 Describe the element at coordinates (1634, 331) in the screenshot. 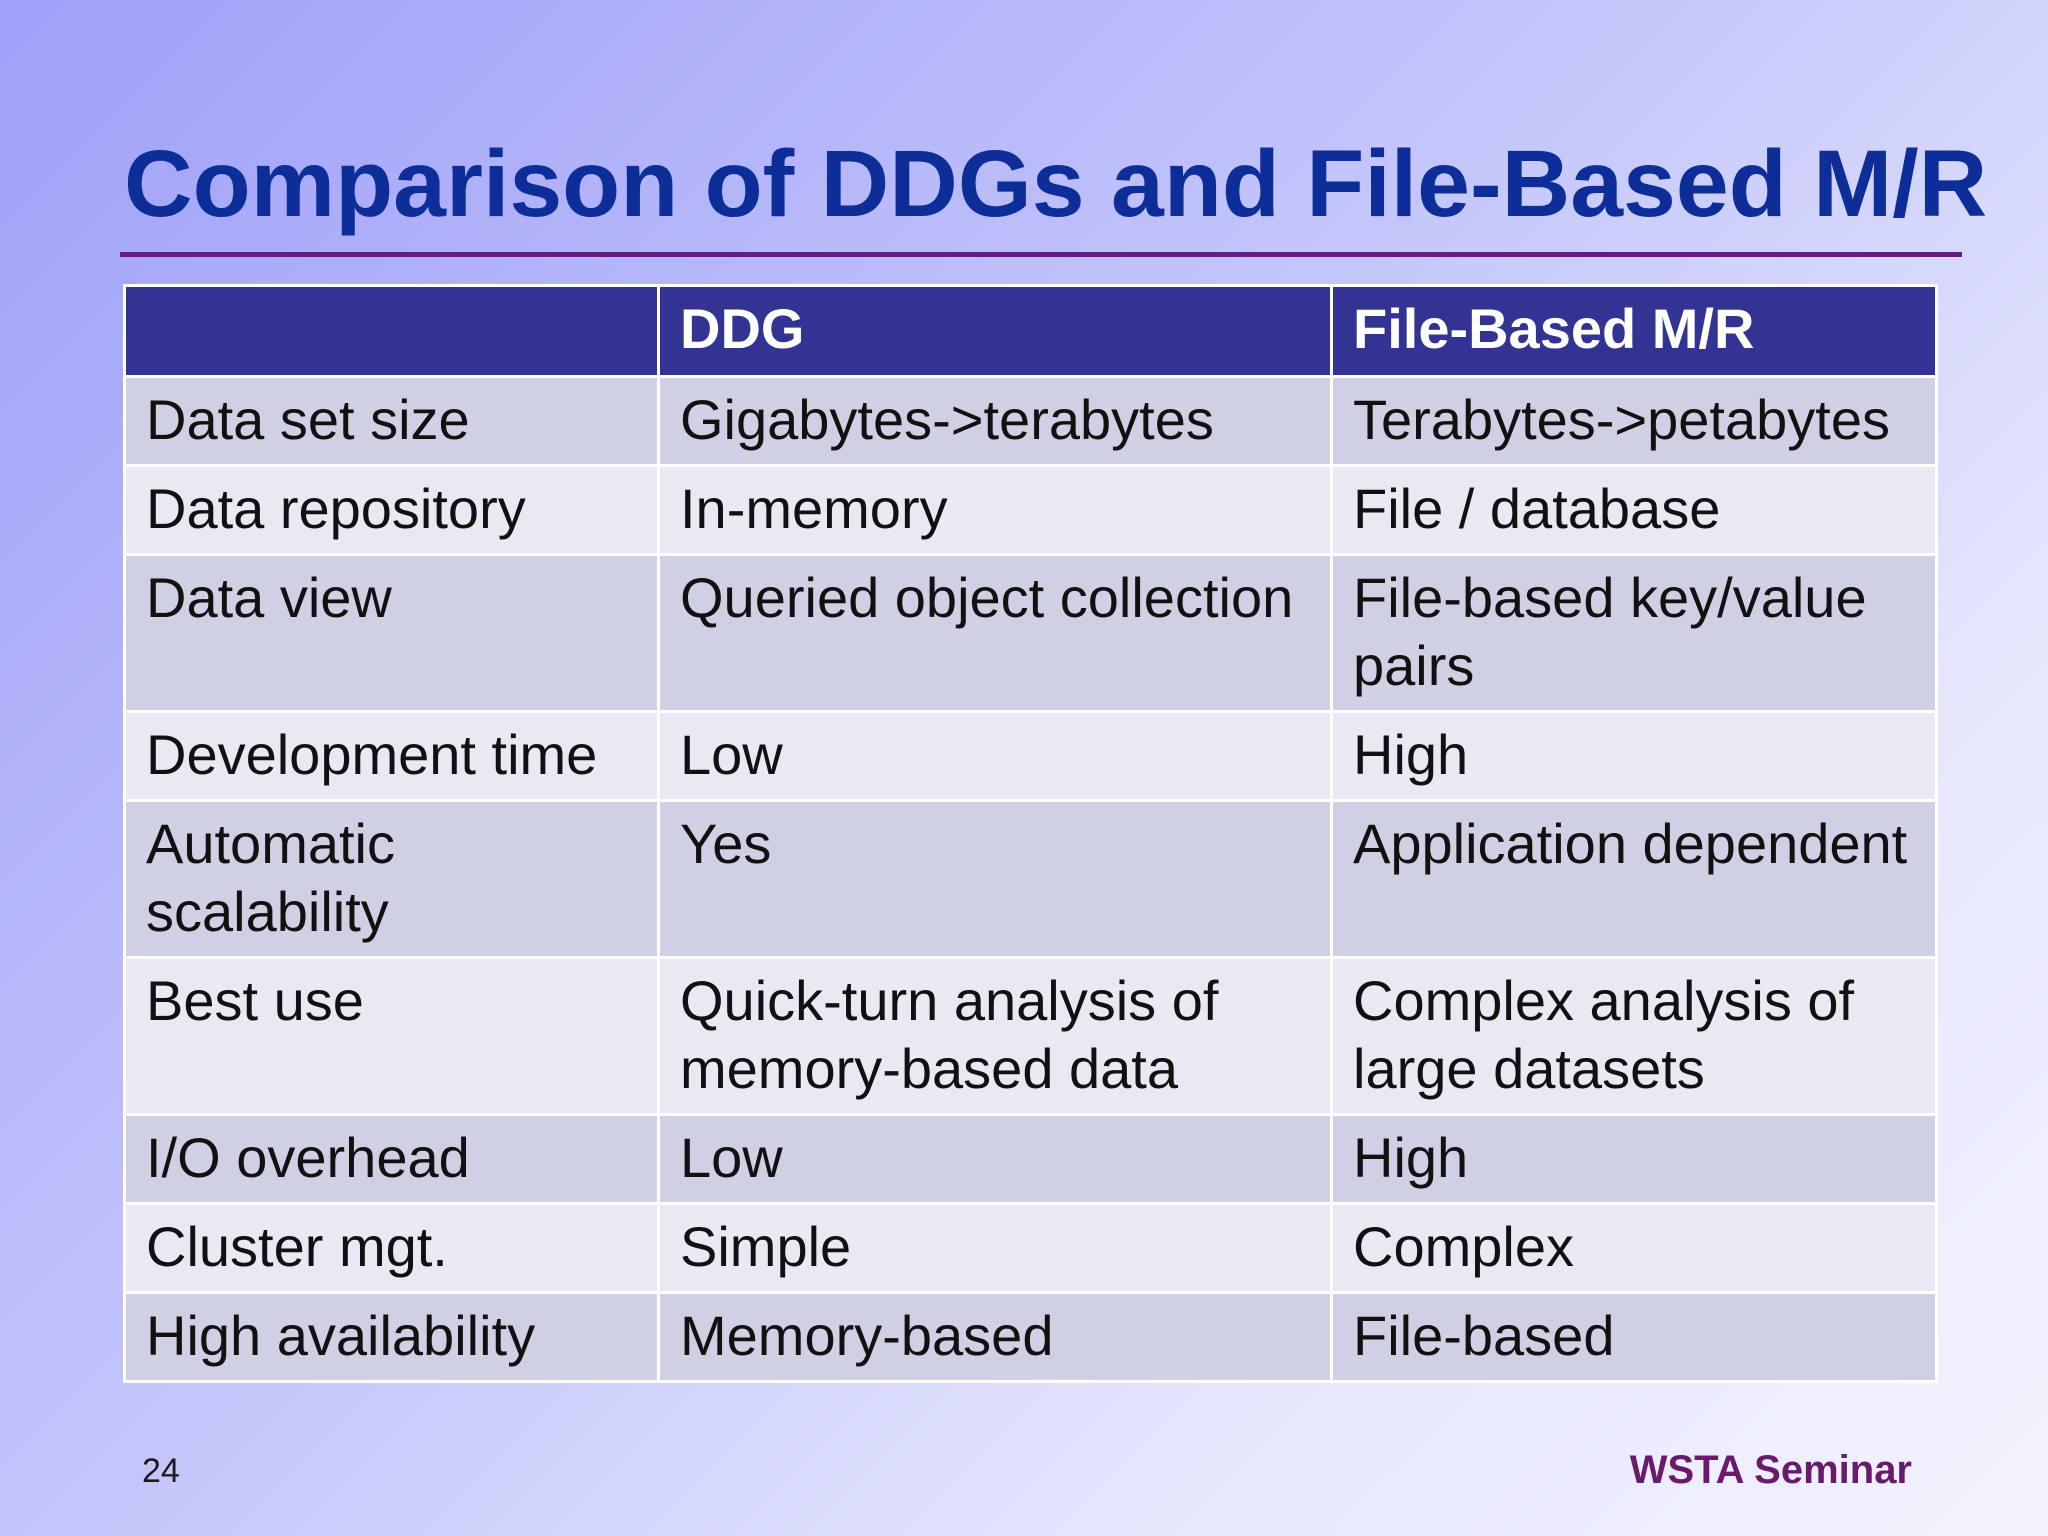

I see `header-file-based-mr: File-Based M/R` at that location.